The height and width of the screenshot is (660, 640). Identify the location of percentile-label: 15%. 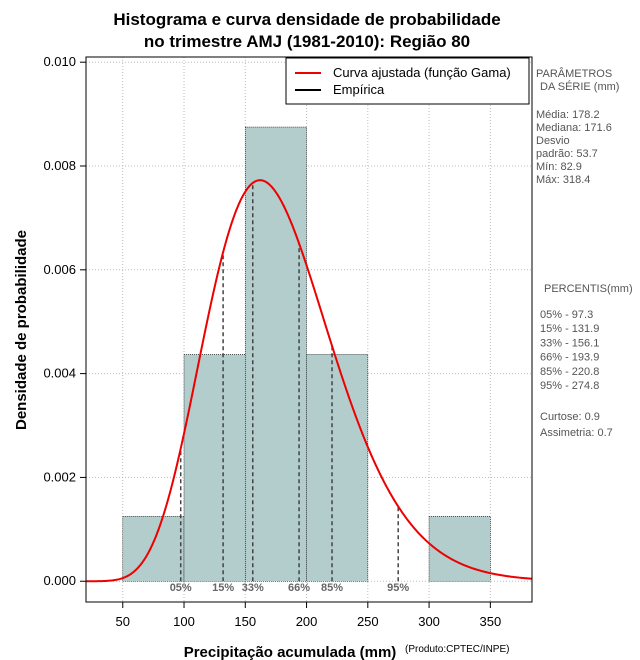
(223, 588).